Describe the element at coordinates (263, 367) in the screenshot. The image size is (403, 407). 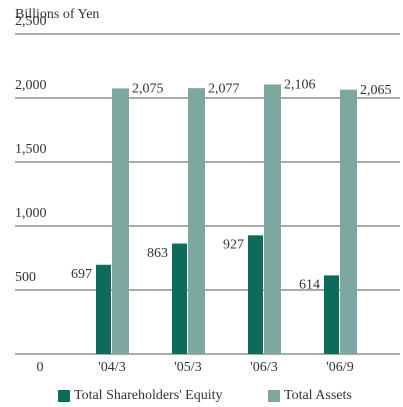
I see `x-tick-label: '06/3` at that location.